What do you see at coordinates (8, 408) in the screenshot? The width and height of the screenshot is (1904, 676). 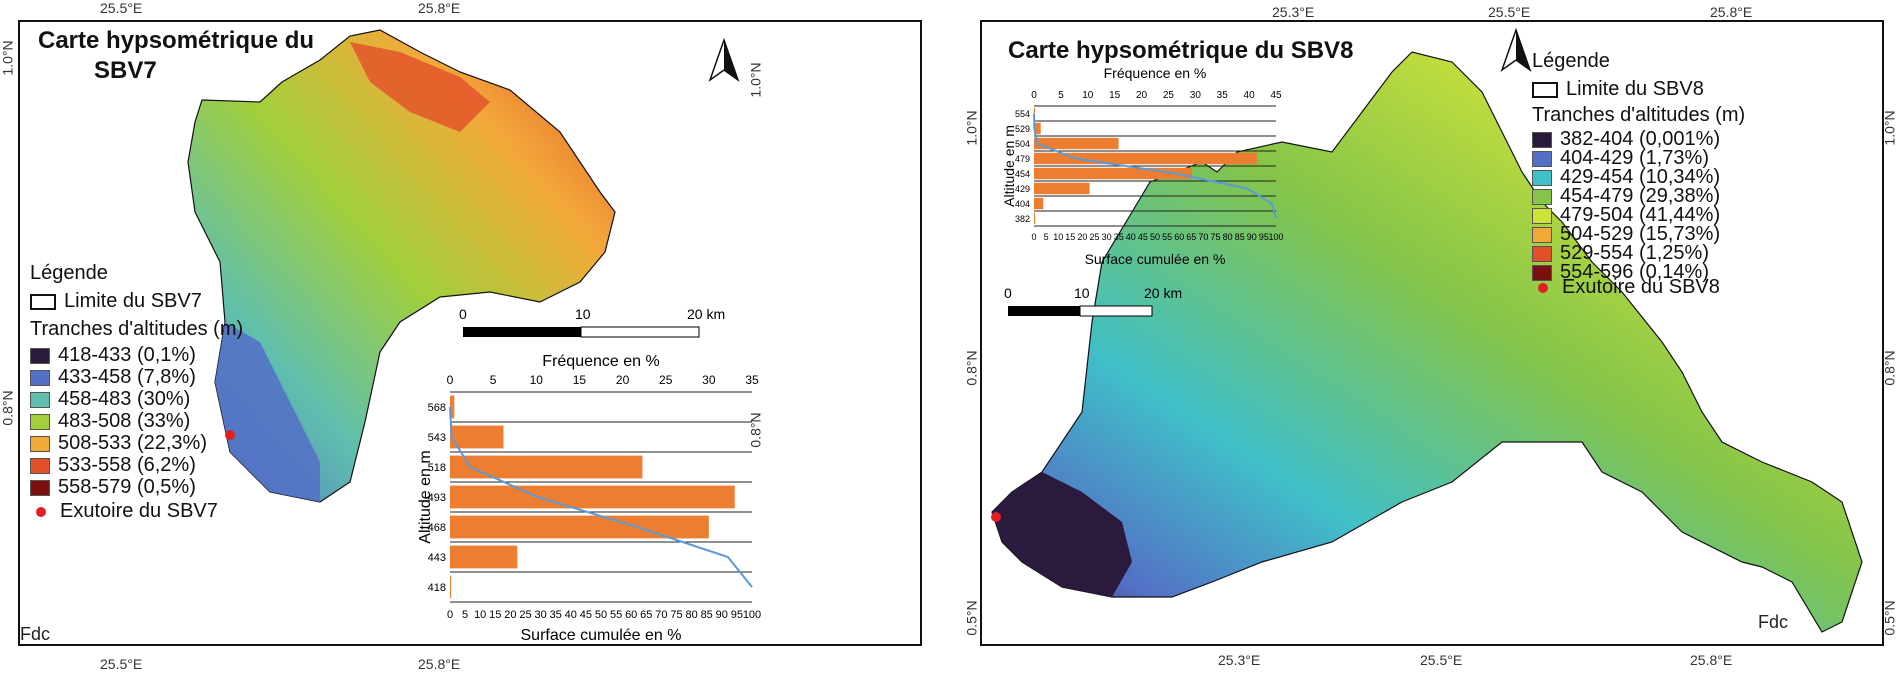 I see `coord-left-bottom: 0.8°N` at bounding box center [8, 408].